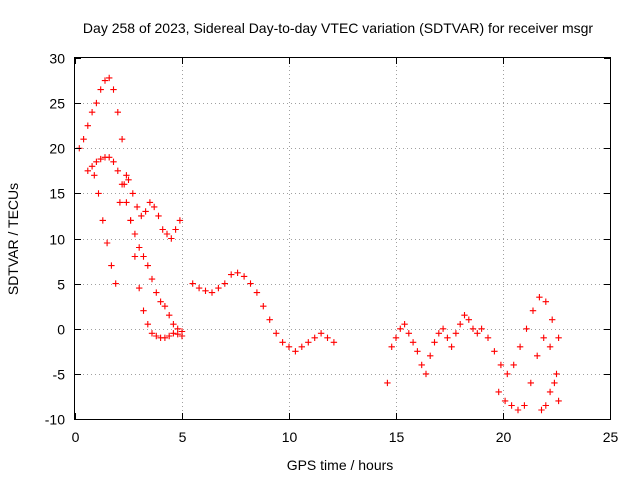  What do you see at coordinates (550, 396) in the screenshot?
I see `series-late-drop` at bounding box center [550, 396].